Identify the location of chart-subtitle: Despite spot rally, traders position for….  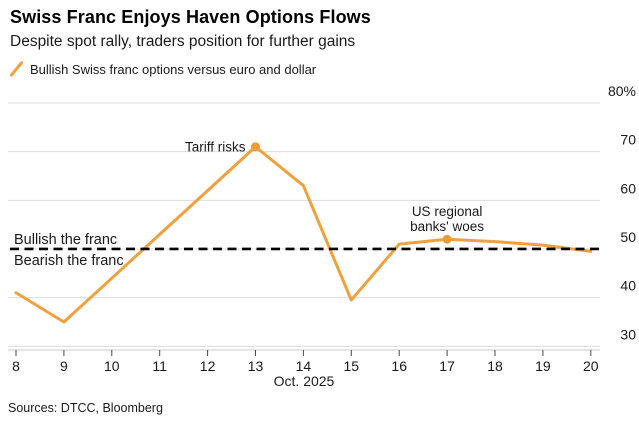
(183, 41).